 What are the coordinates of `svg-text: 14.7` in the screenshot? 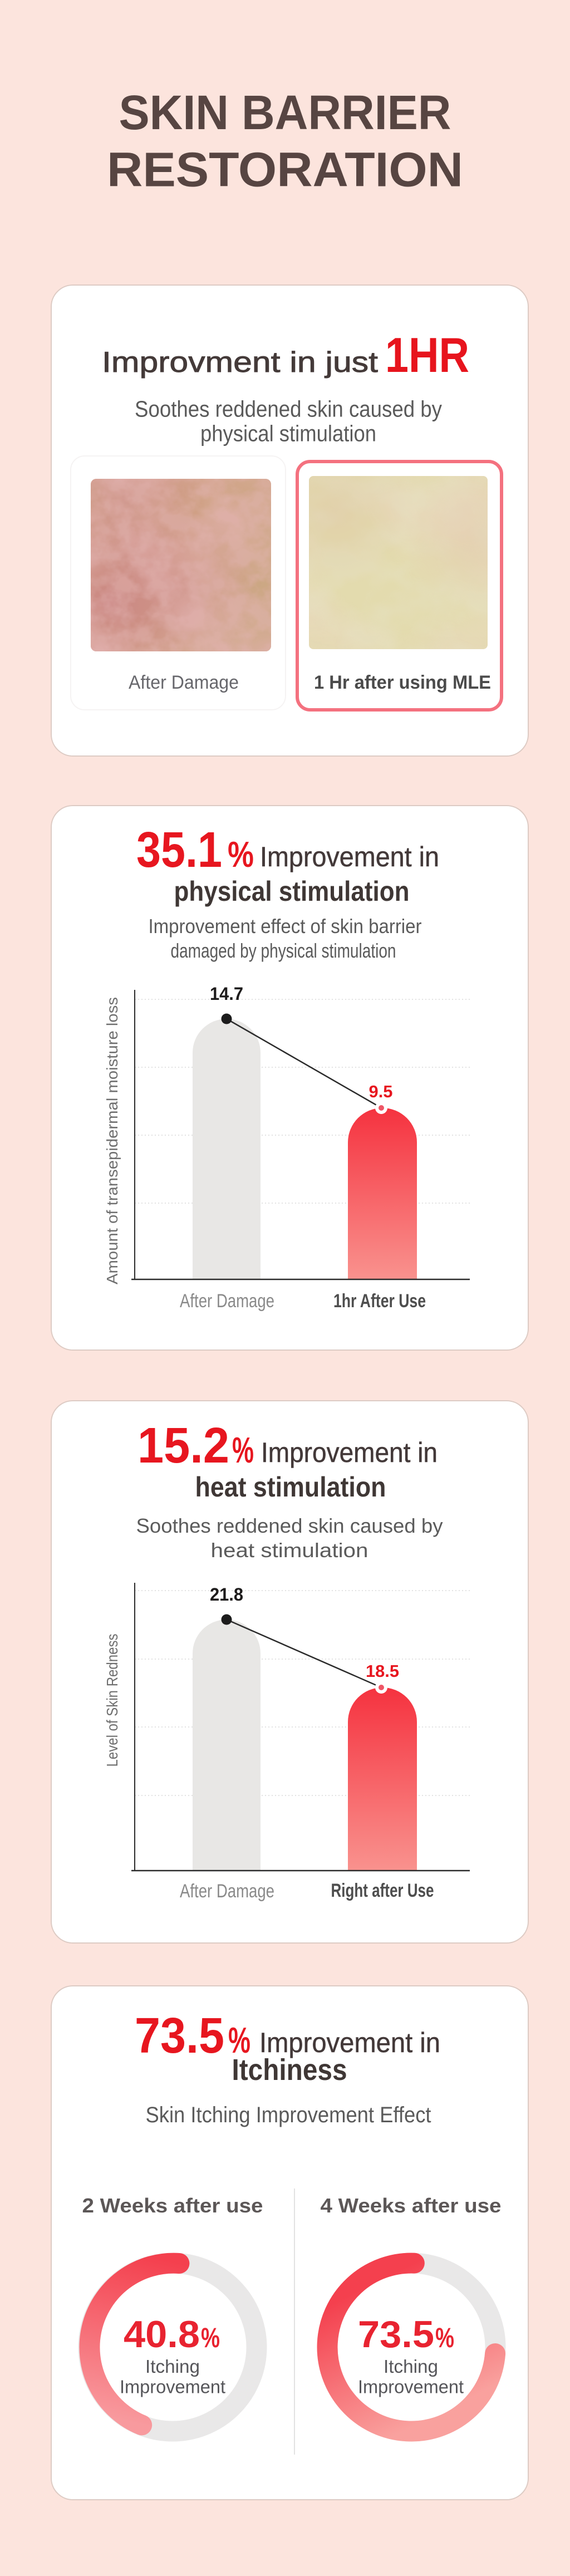 It's located at (226, 994).